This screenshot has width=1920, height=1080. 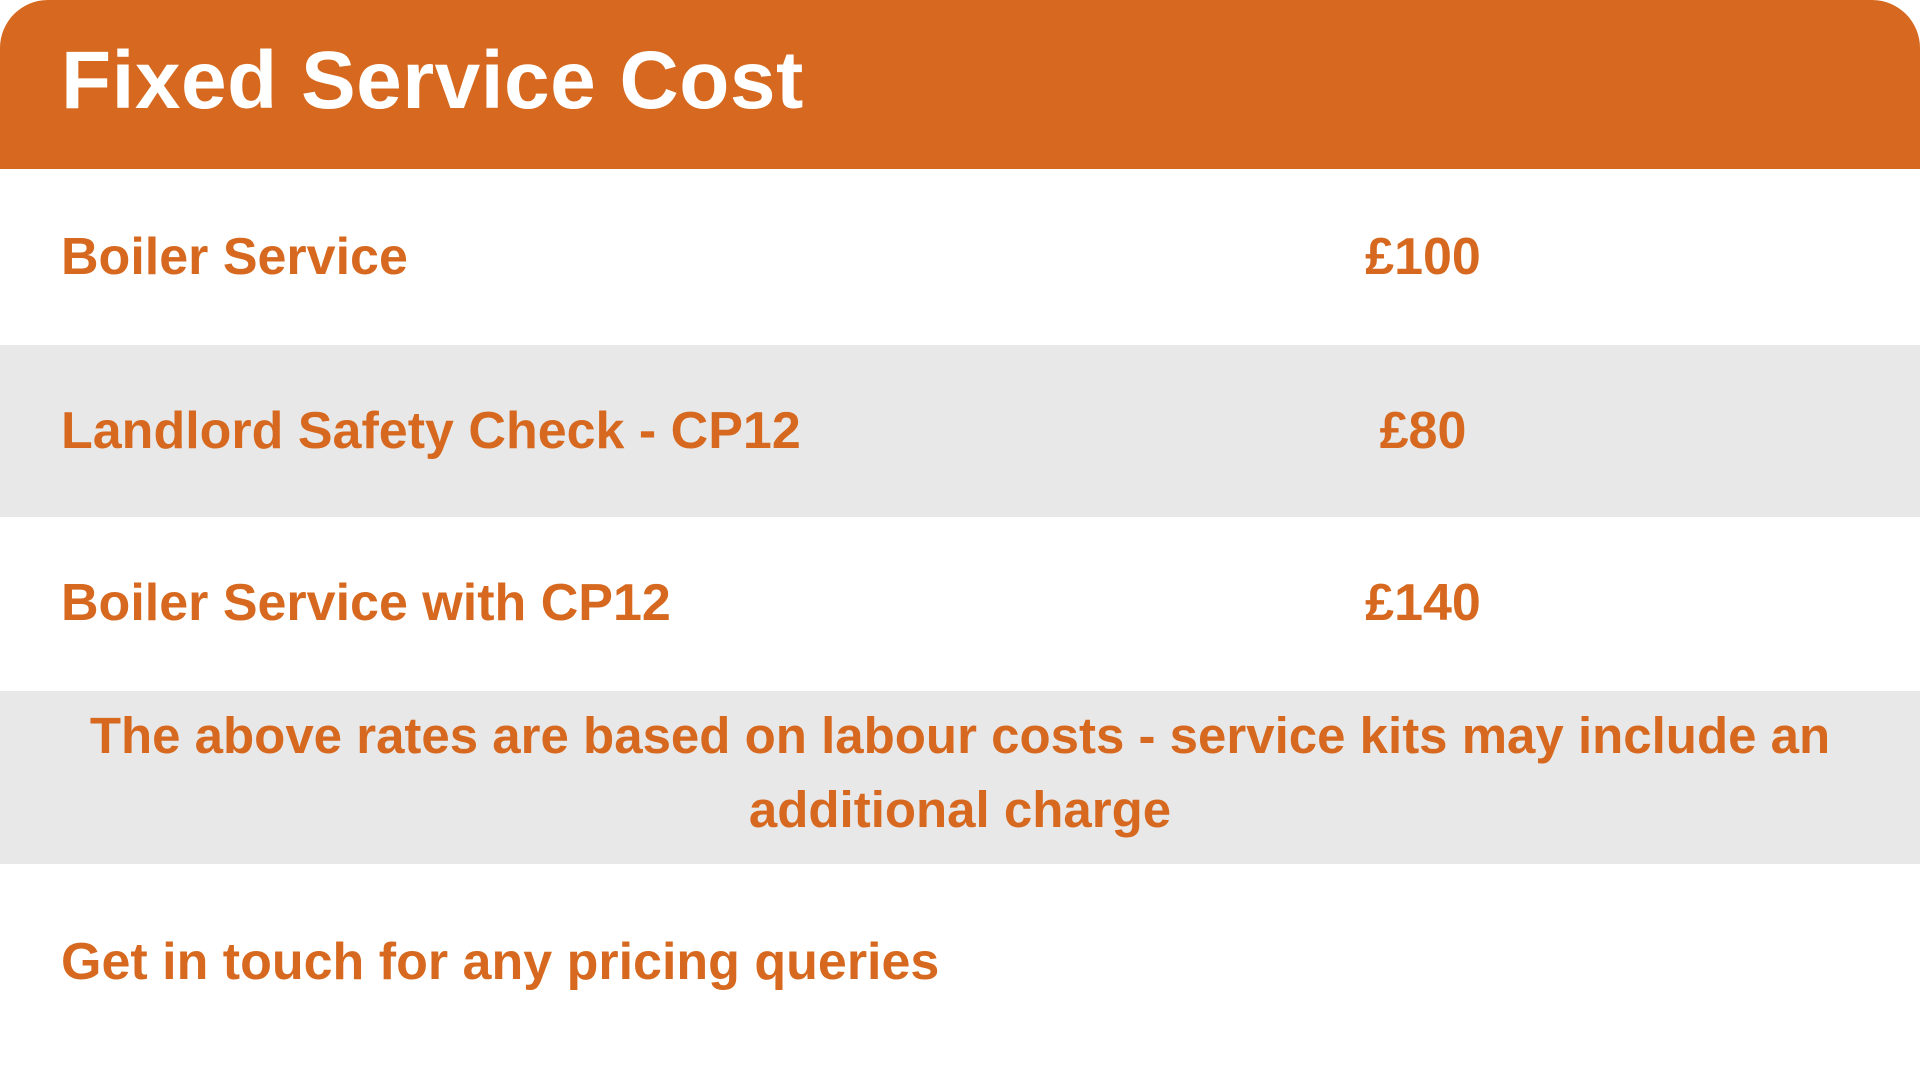 What do you see at coordinates (1423, 257) in the screenshot?
I see `service-price: £100` at bounding box center [1423, 257].